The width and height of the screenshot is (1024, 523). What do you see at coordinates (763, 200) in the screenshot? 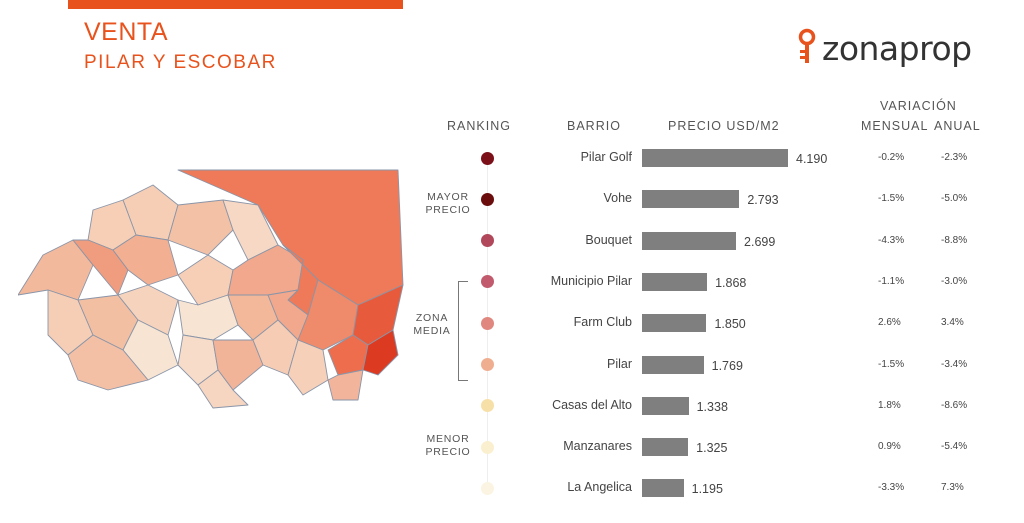
I see `price-value: 2.793` at bounding box center [763, 200].